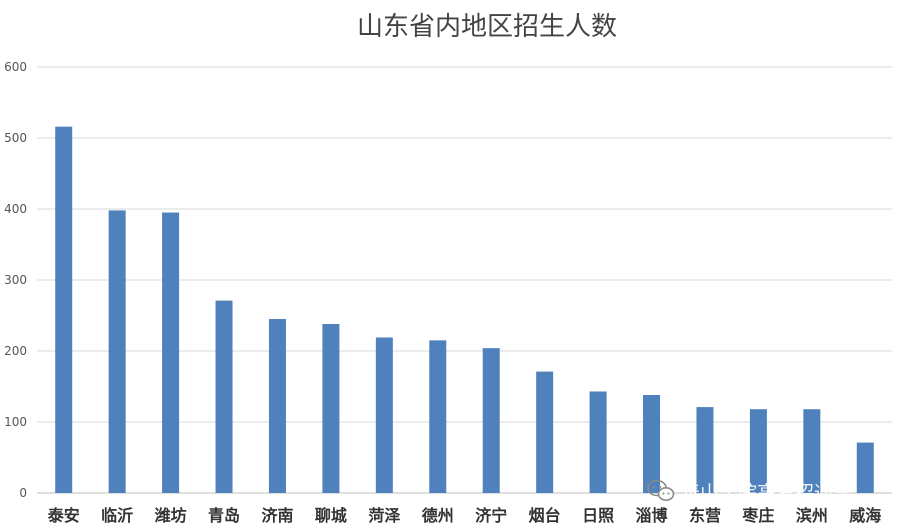 This screenshot has height=532, width=910. I want to click on x-tick-label: 日照, so click(598, 515).